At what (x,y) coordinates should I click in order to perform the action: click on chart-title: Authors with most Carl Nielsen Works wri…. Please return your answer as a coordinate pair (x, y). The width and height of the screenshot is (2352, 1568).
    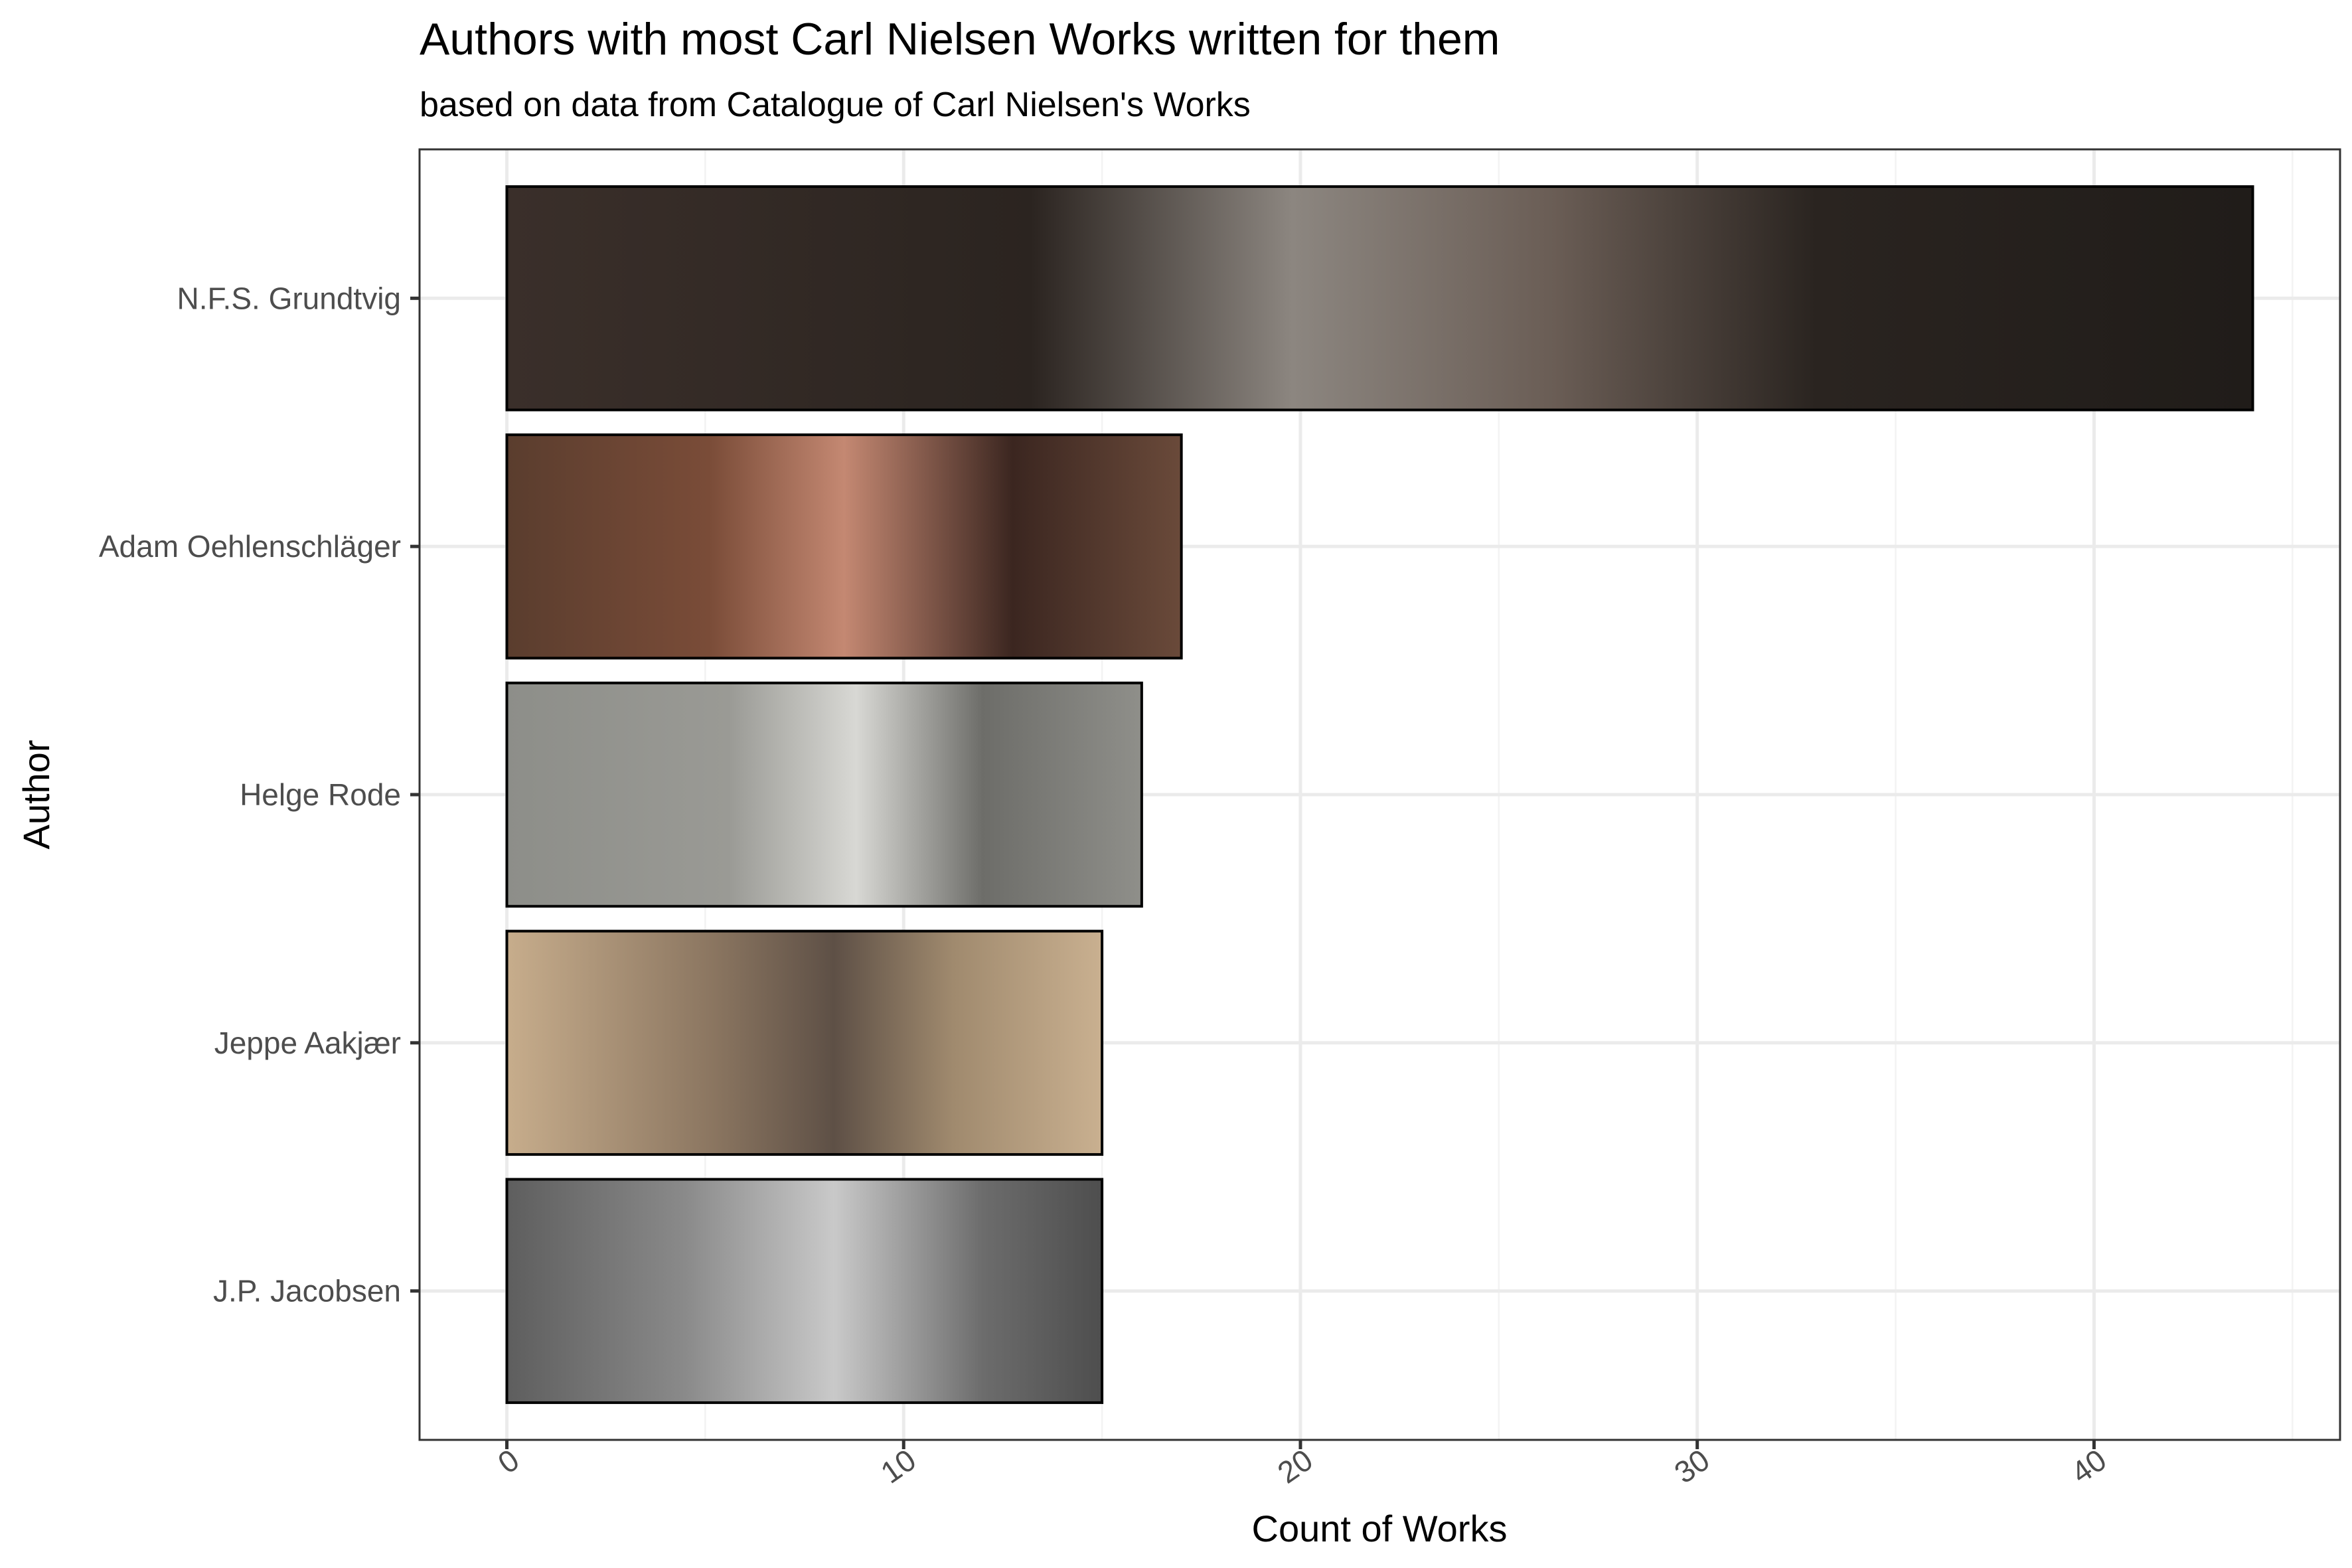
    Looking at the image, I should click on (960, 39).